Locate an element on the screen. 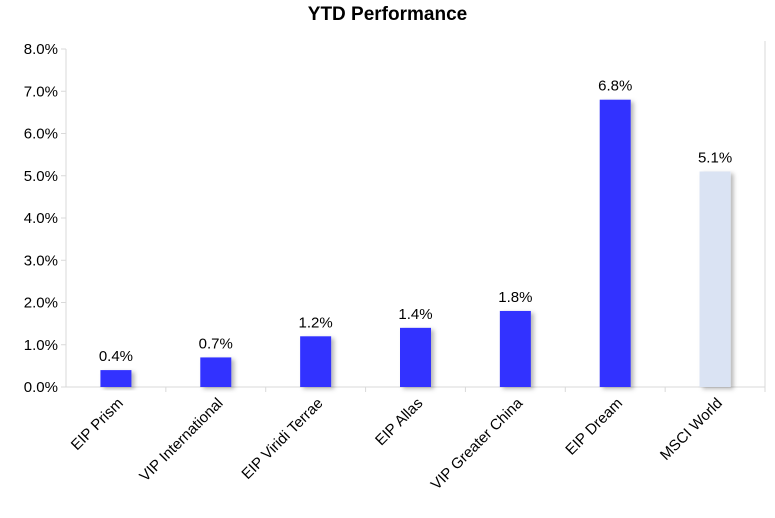 This screenshot has width=775, height=518. data-label: 0.4% is located at coordinates (116, 356).